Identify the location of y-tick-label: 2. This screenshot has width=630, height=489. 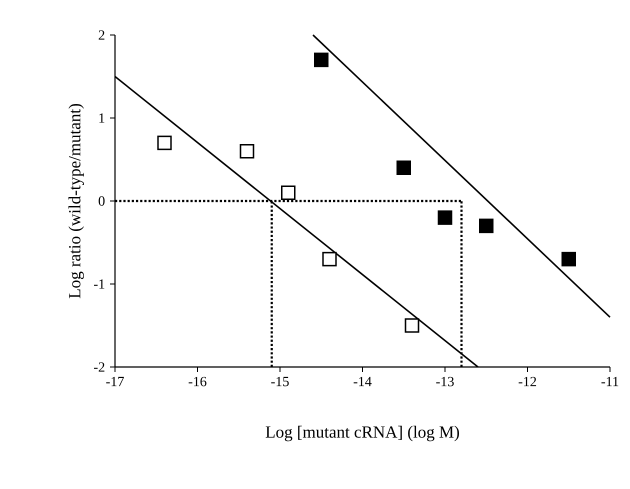
(101, 35).